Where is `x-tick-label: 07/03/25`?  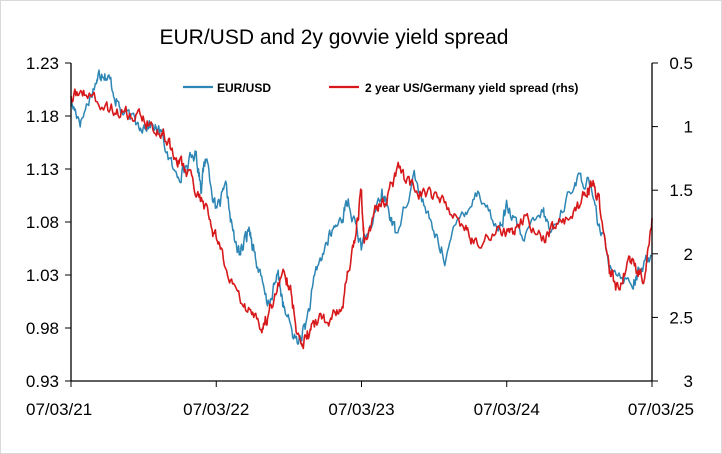
x-tick-label: 07/03/25 is located at coordinates (661, 409).